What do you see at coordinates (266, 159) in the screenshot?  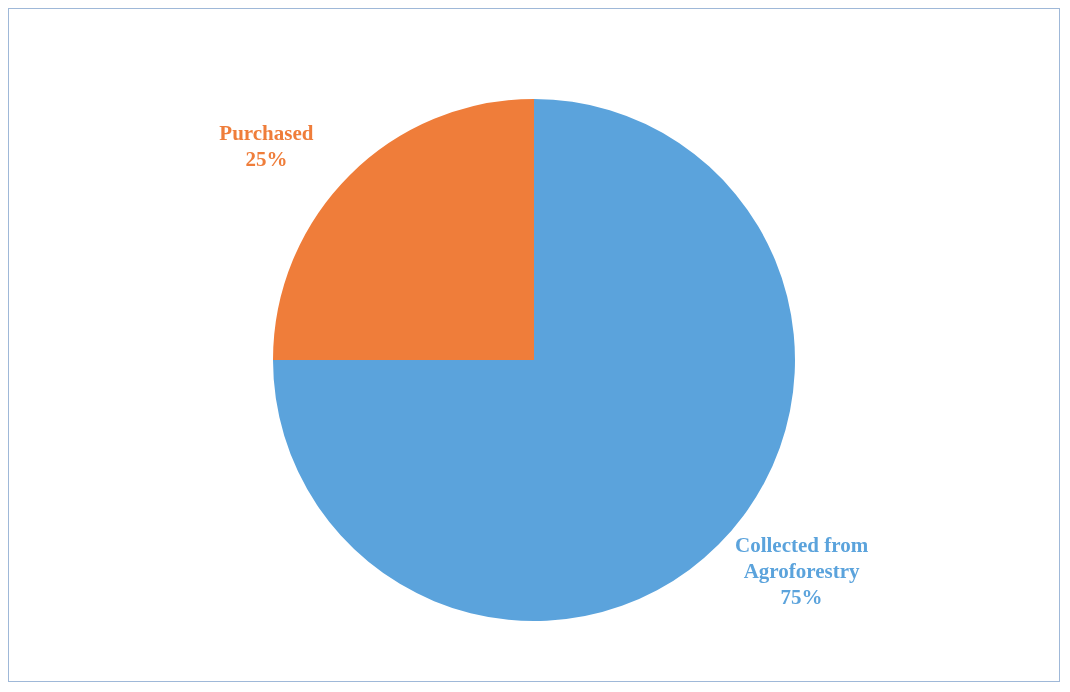 I see `data-label: 25%` at bounding box center [266, 159].